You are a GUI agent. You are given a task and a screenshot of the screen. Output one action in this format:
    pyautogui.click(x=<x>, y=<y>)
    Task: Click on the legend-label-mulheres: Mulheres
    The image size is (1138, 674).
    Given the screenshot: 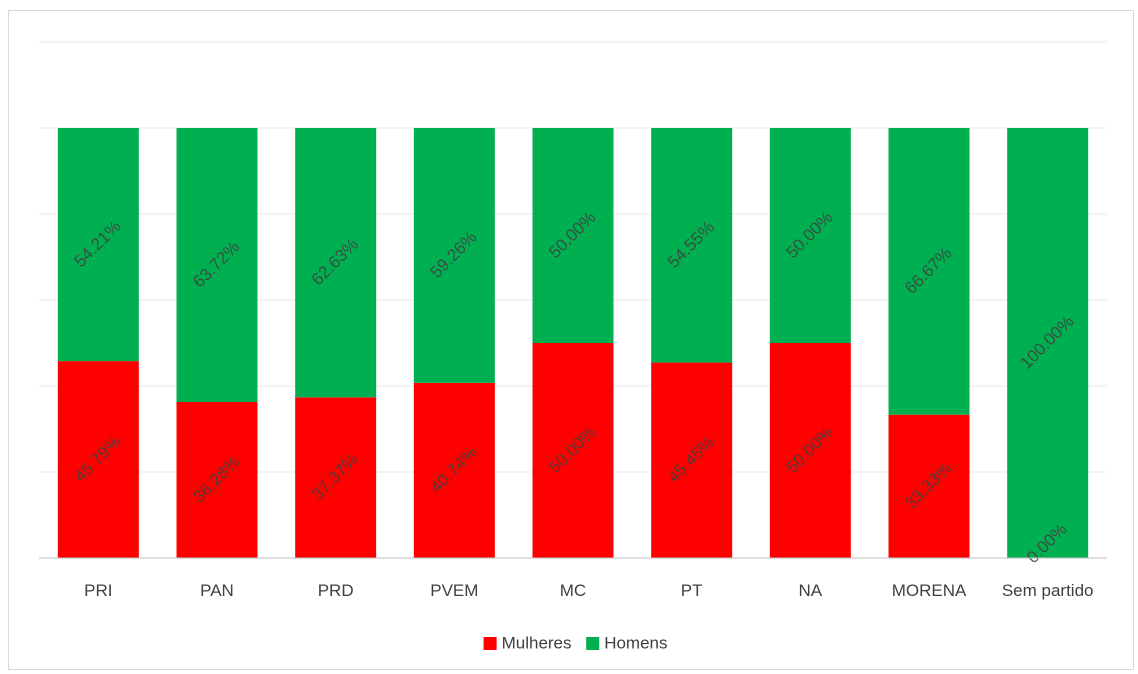 What is the action you would take?
    pyautogui.click(x=537, y=642)
    